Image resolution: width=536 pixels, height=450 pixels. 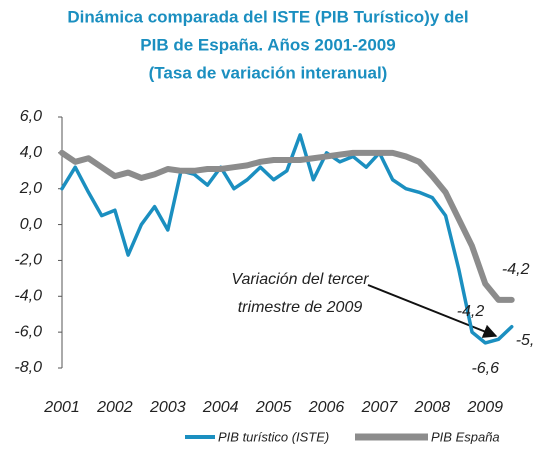 I want to click on legend-label: PIB turístico (ISTE), so click(x=273, y=436).